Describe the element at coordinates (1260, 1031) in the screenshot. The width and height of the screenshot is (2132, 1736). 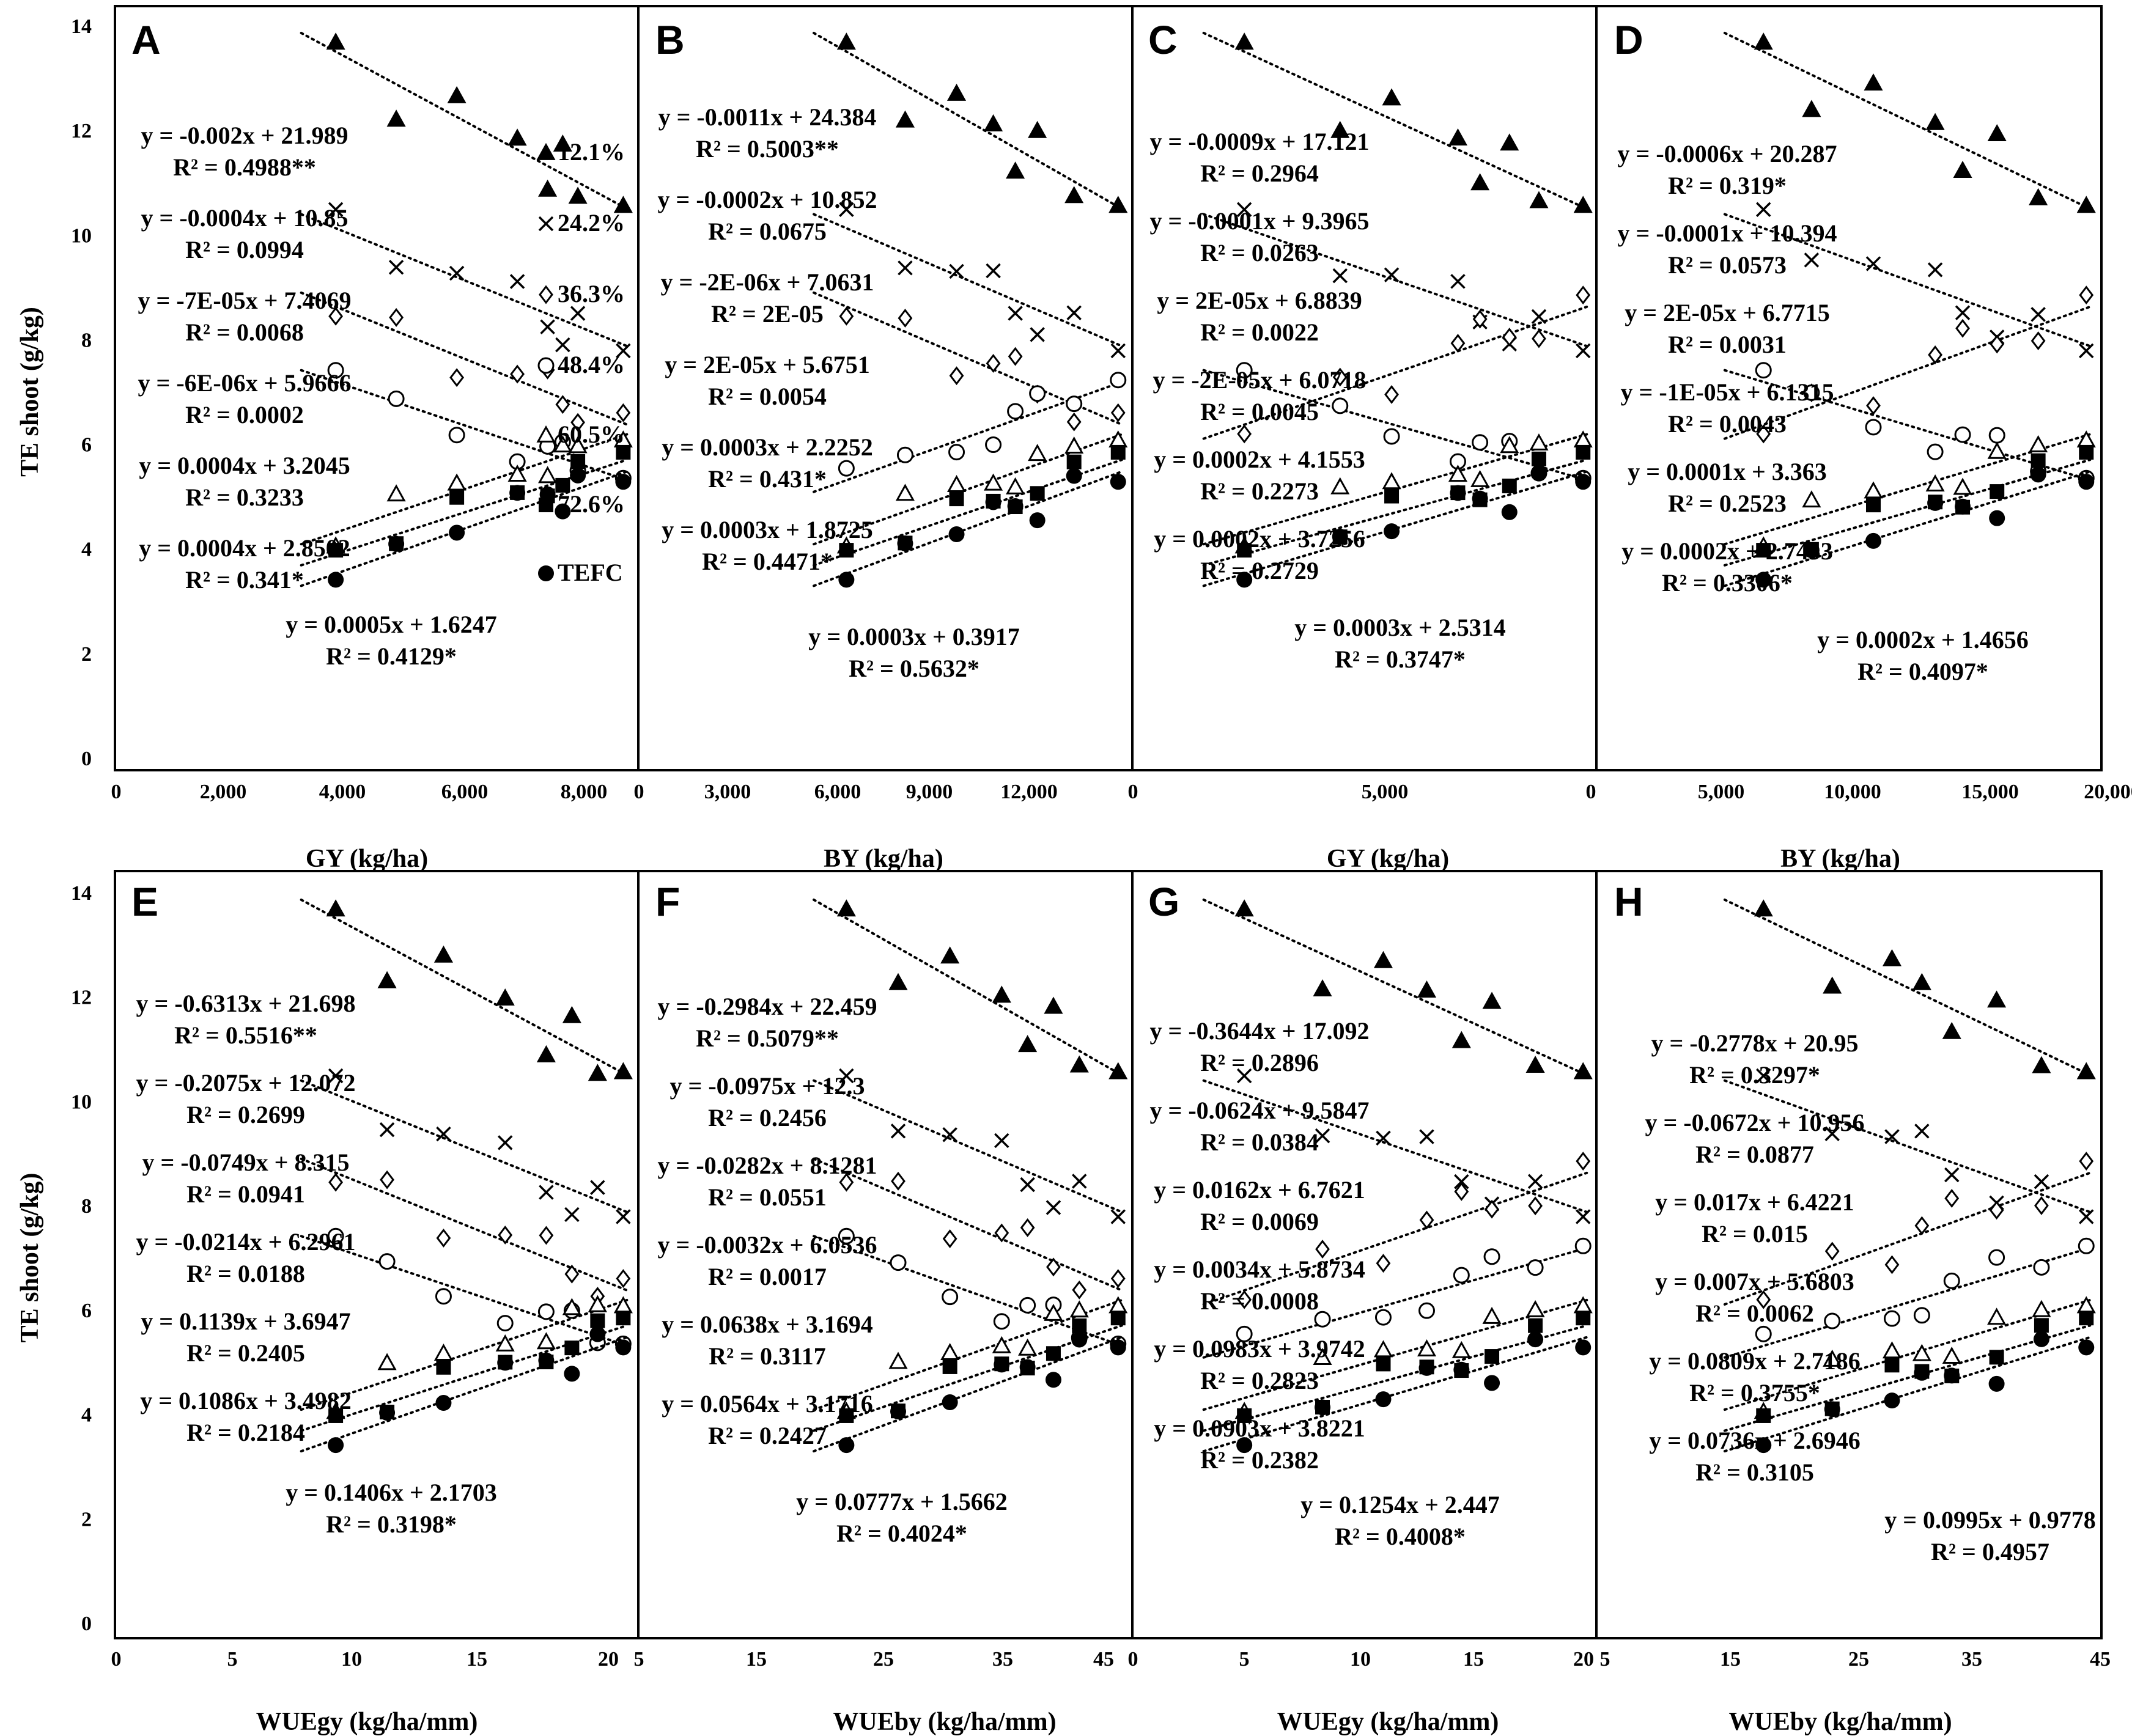
I see `regression-equation: y = -0.3644x + 17.092` at that location.